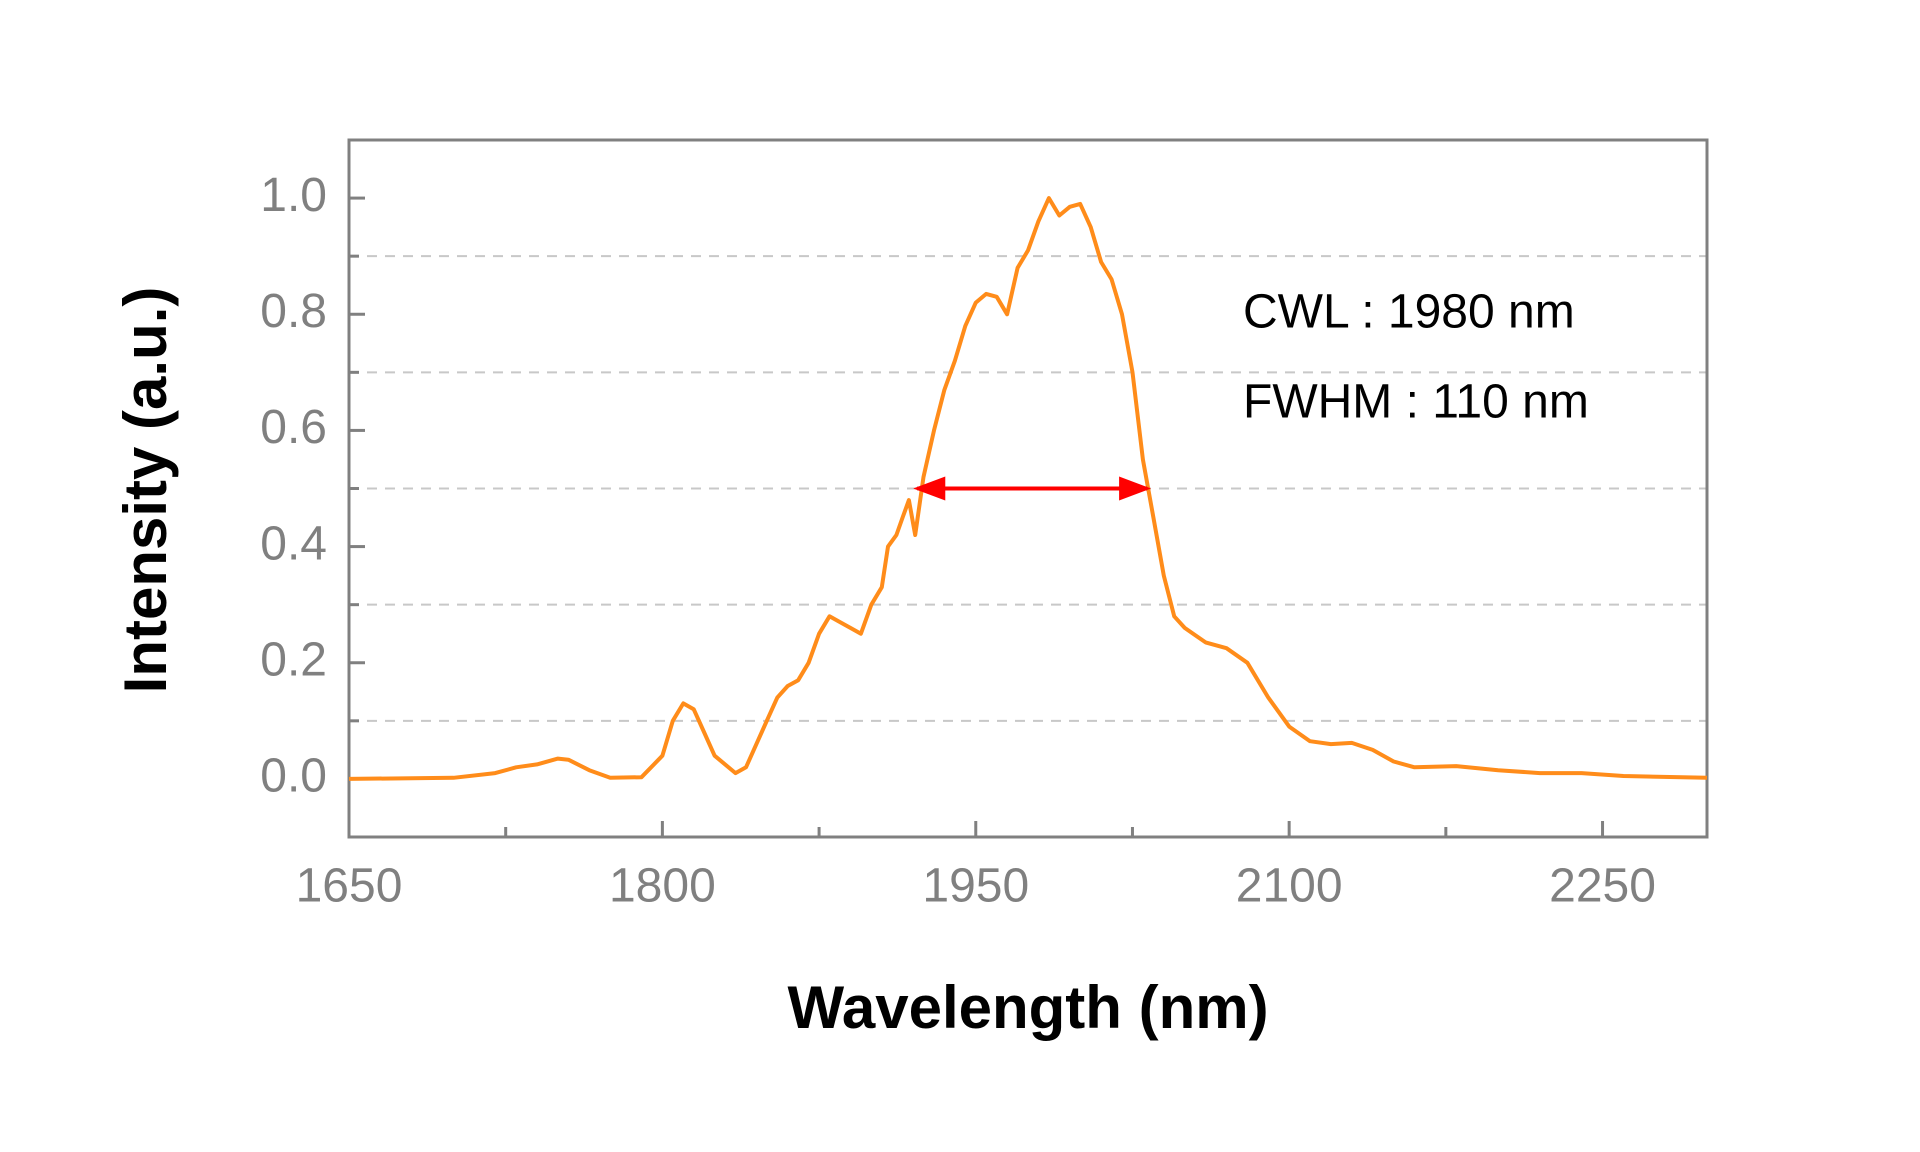 This screenshot has width=1920, height=1152. What do you see at coordinates (145, 490) in the screenshot?
I see `y-axis-title: Intensity (a.u.)` at bounding box center [145, 490].